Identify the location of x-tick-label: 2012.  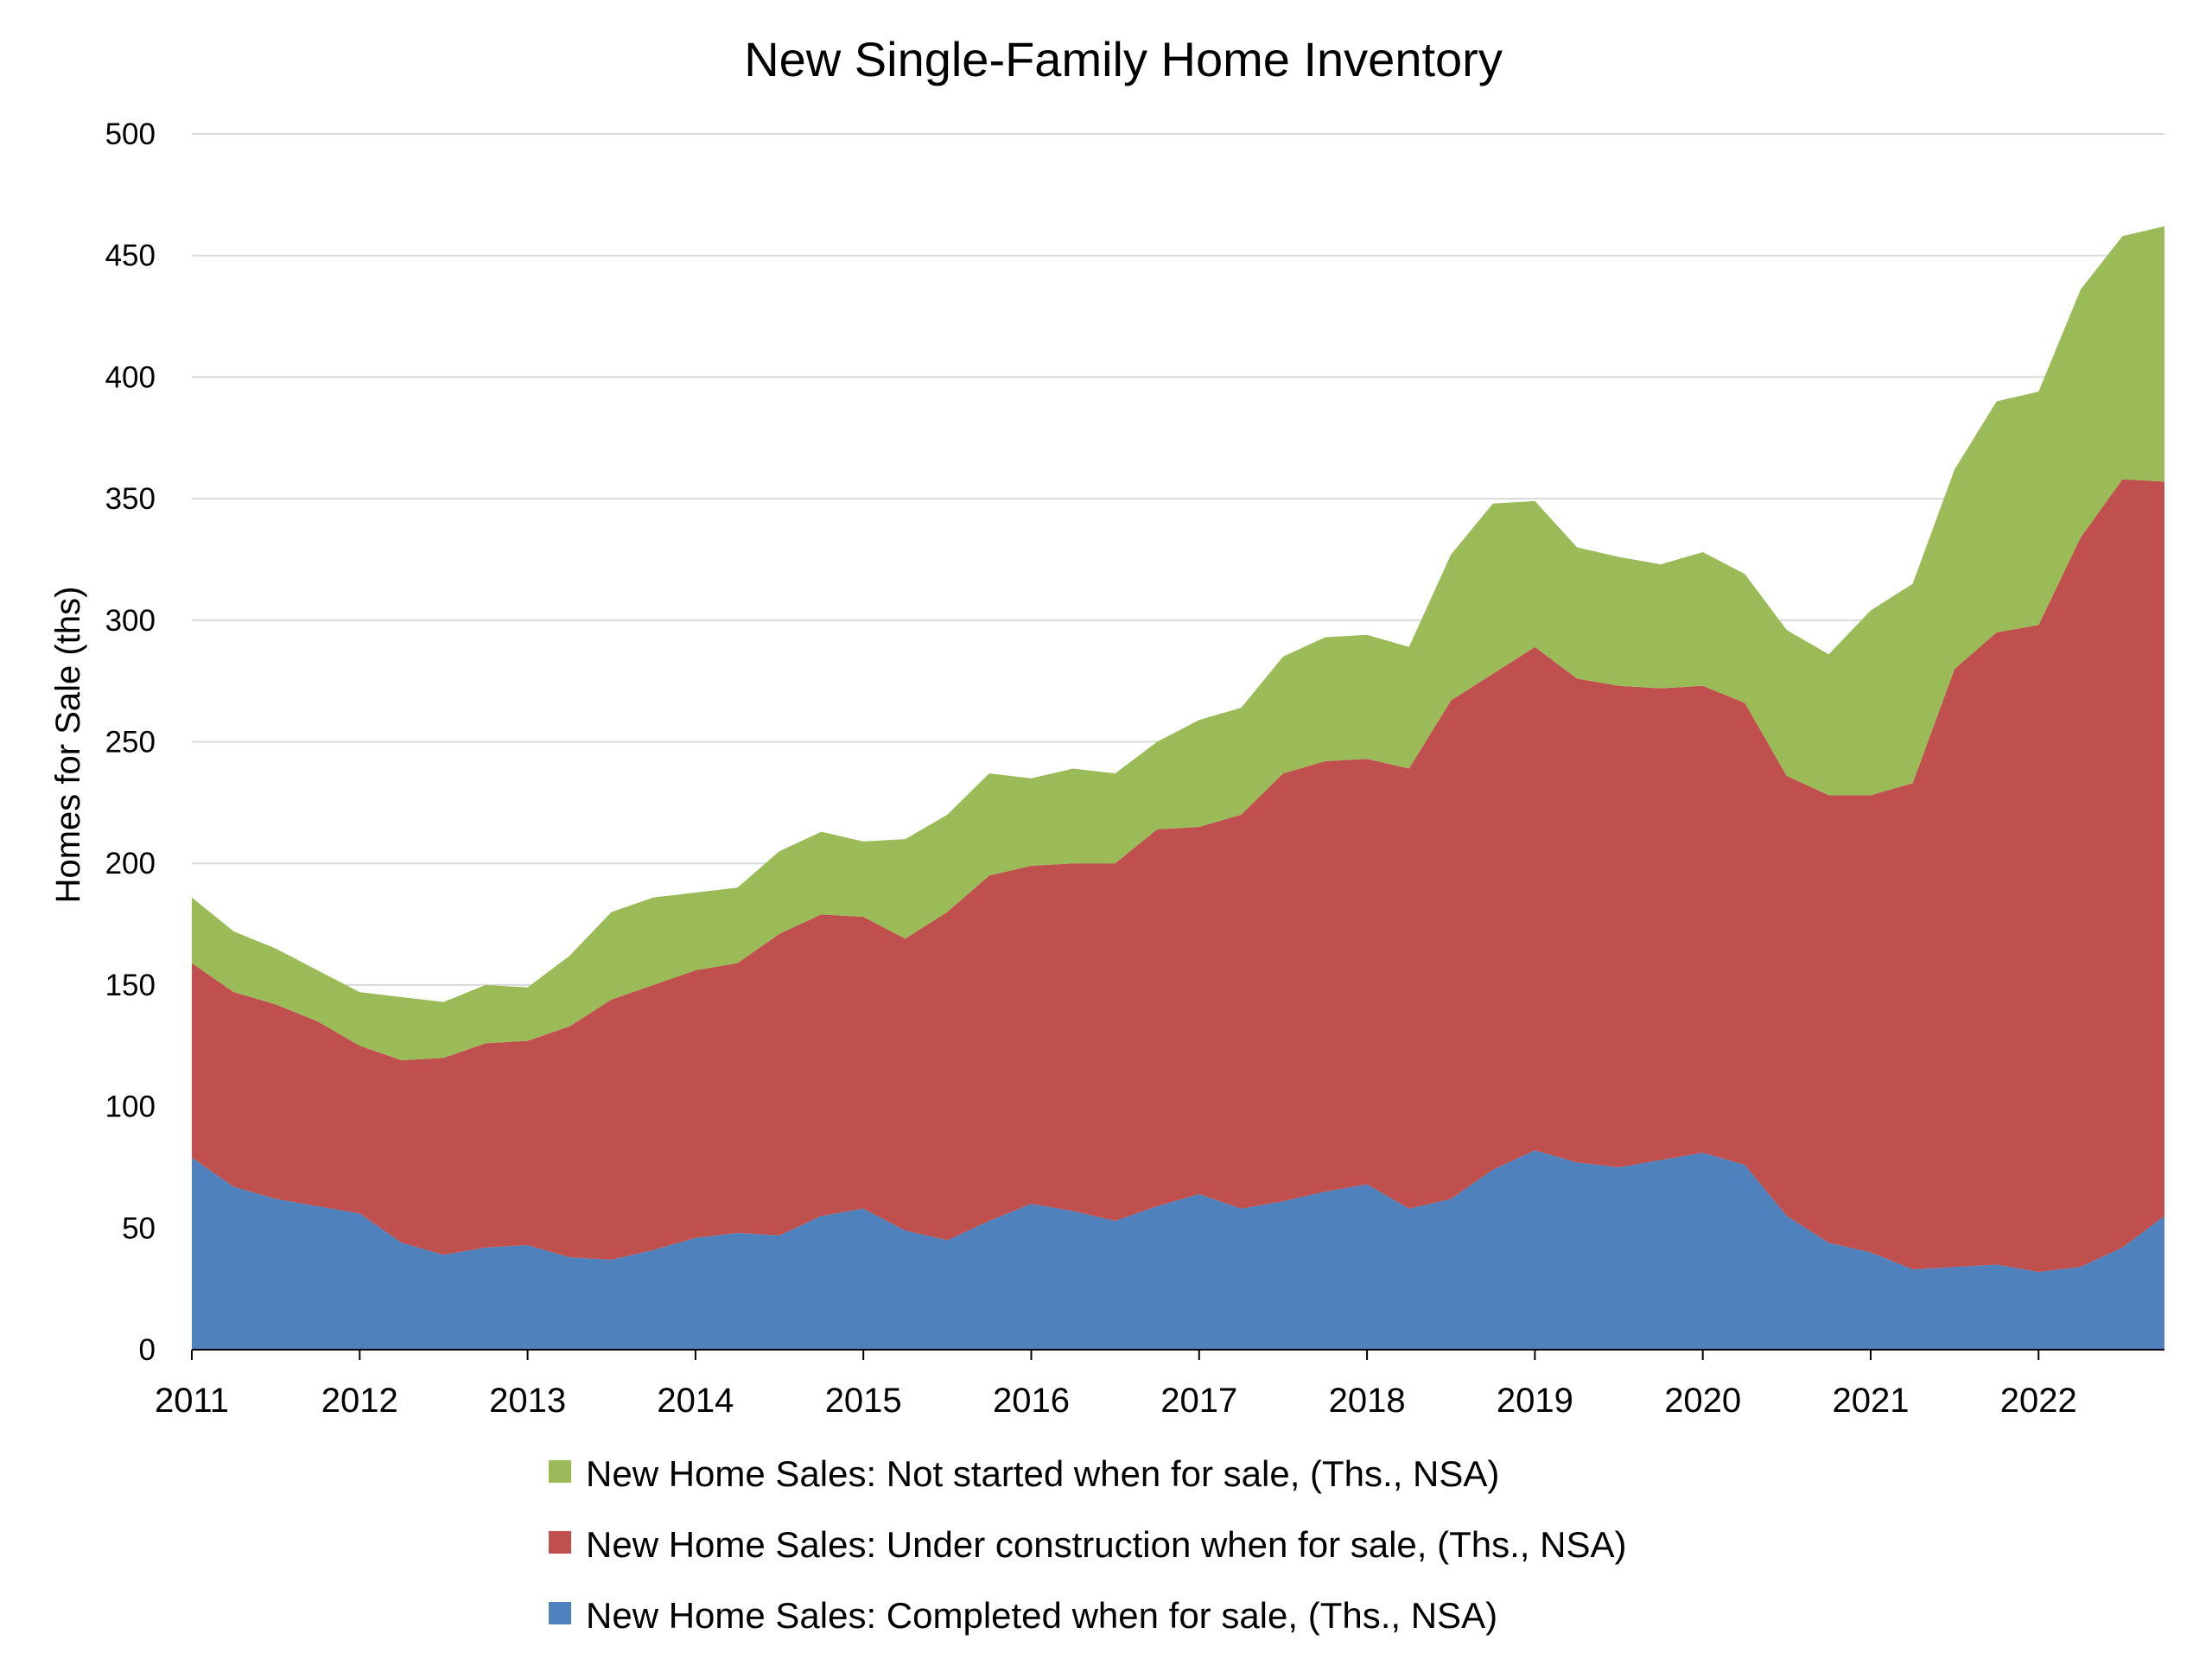
(359, 1401).